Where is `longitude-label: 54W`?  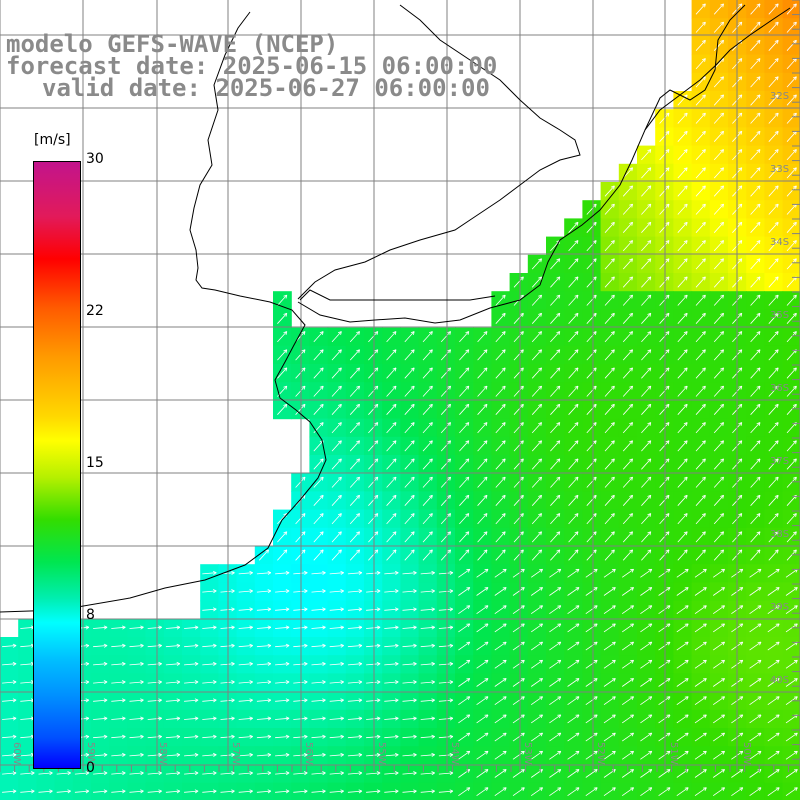
longitude-label: 54W is located at coordinates (454, 753).